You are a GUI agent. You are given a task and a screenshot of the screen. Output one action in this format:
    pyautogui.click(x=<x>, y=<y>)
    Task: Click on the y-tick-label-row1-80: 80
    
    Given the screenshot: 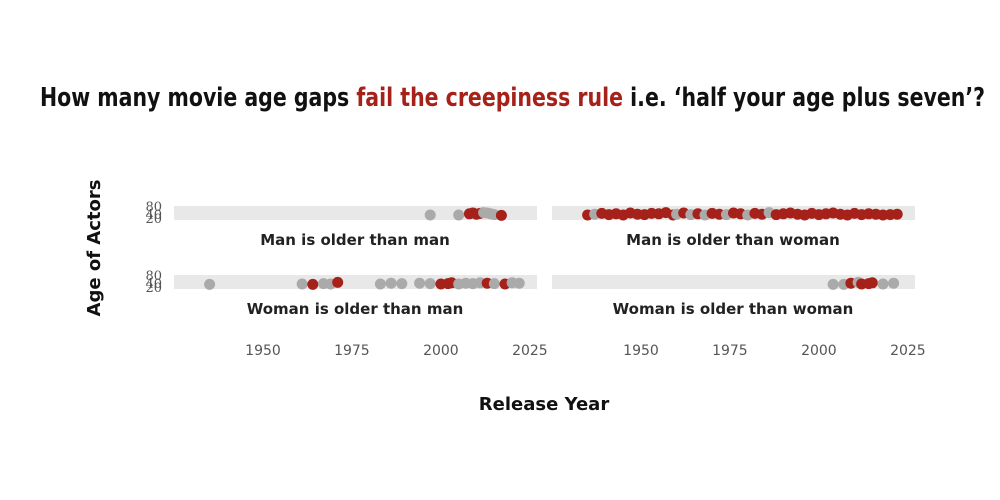 What is the action you would take?
    pyautogui.click(x=153, y=207)
    